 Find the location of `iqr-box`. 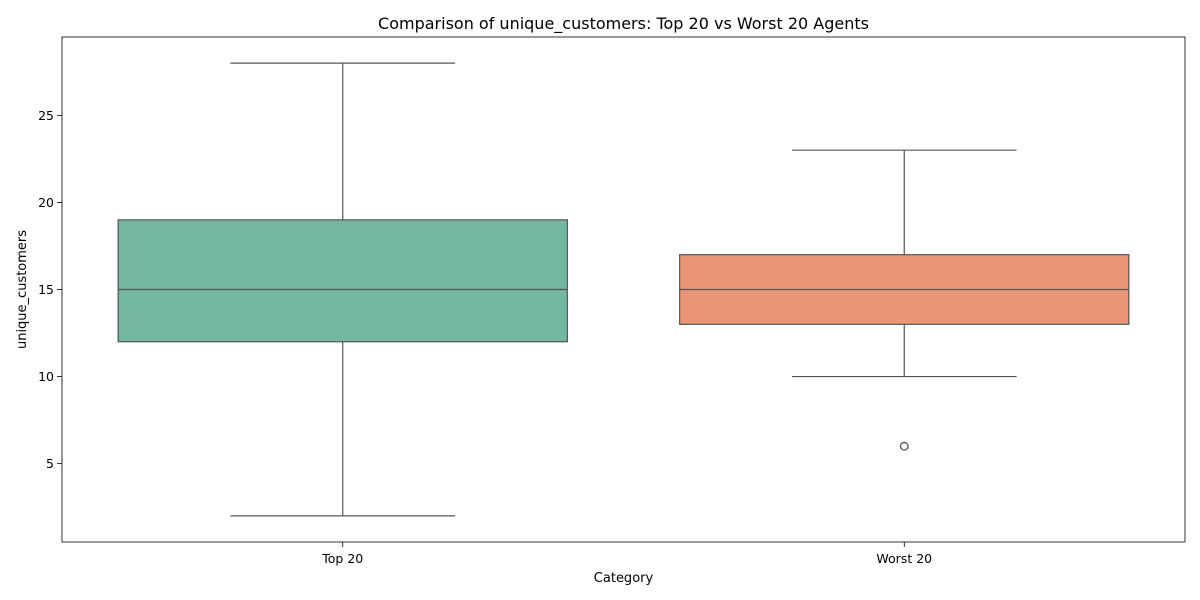

iqr-box is located at coordinates (342, 281).